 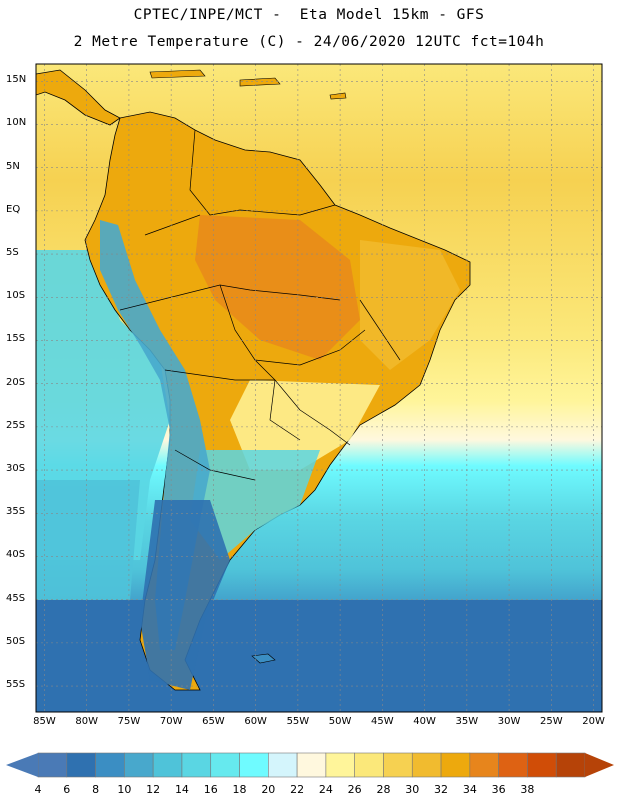 What do you see at coordinates (305, 425) in the screenshot?
I see `south-brazil-zone` at bounding box center [305, 425].